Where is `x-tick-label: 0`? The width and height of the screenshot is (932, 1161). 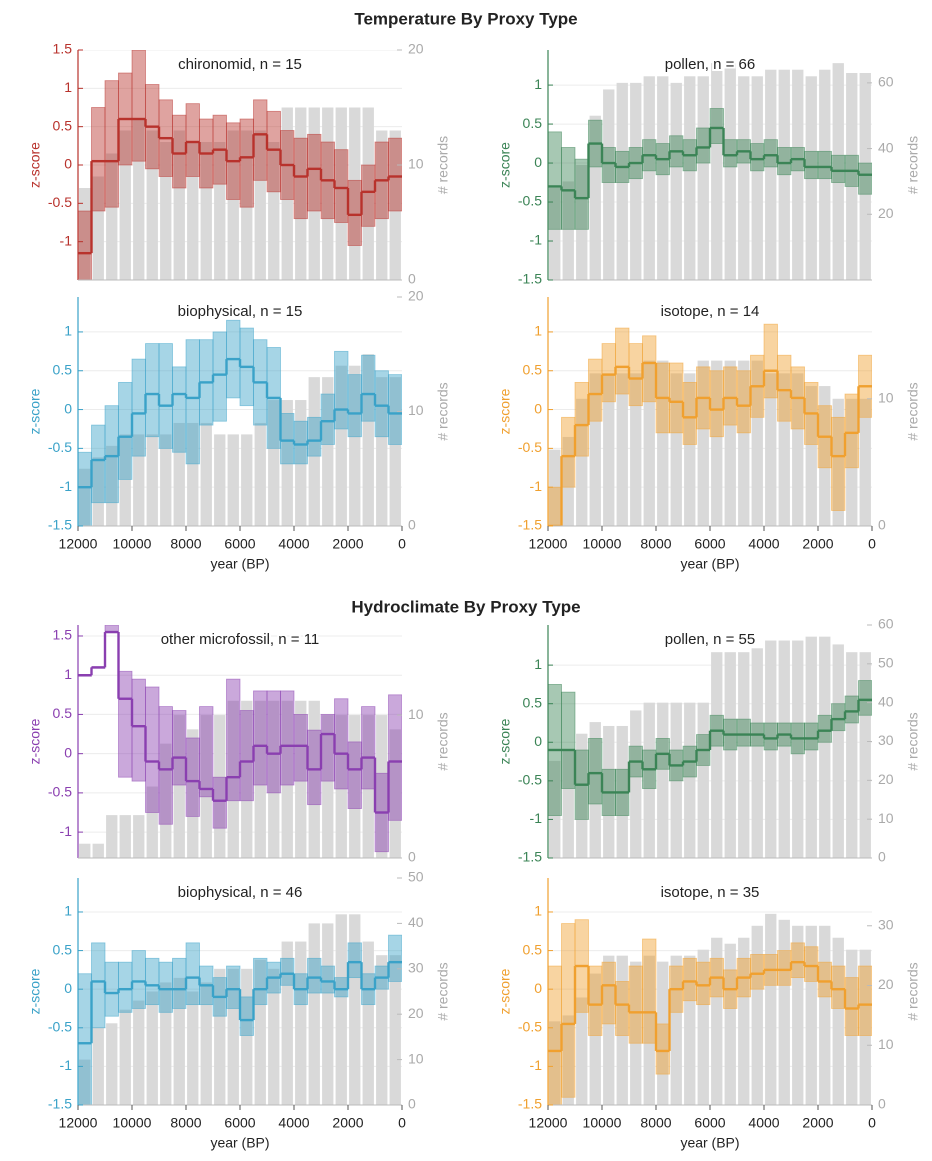
x-tick-label: 0 is located at coordinates (872, 544).